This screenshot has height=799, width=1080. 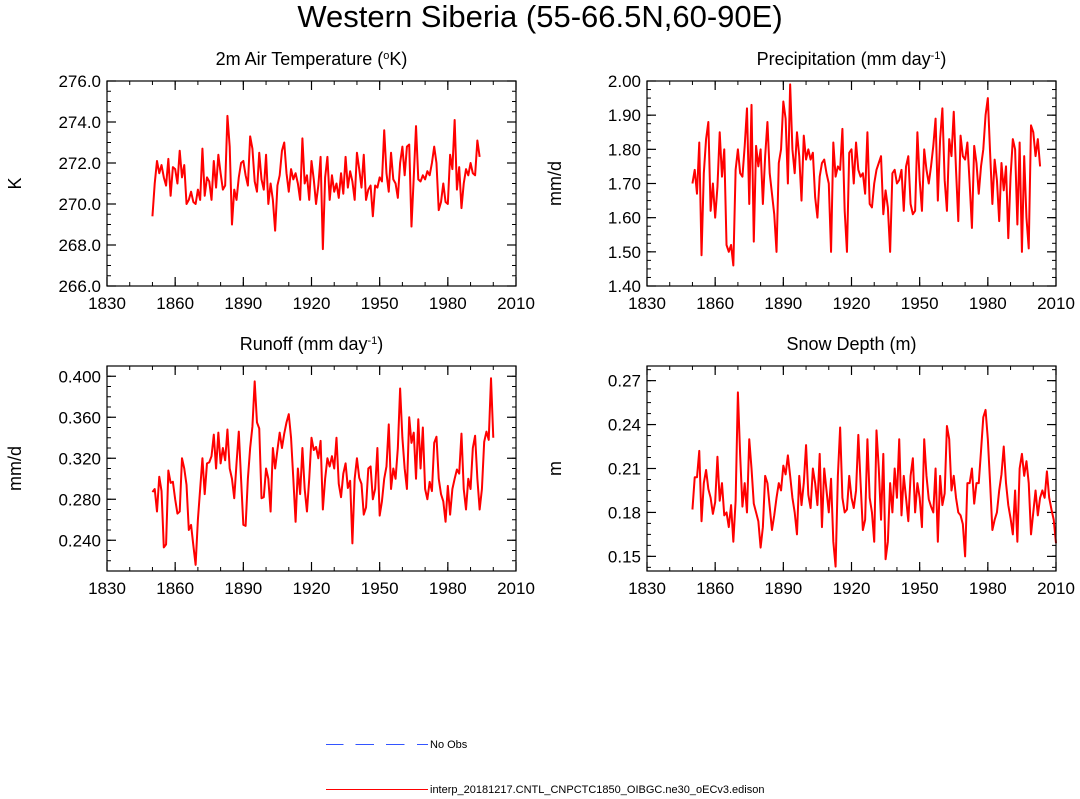 What do you see at coordinates (304, 344) in the screenshot?
I see `chart-title-main: Runoff (mm day` at bounding box center [304, 344].